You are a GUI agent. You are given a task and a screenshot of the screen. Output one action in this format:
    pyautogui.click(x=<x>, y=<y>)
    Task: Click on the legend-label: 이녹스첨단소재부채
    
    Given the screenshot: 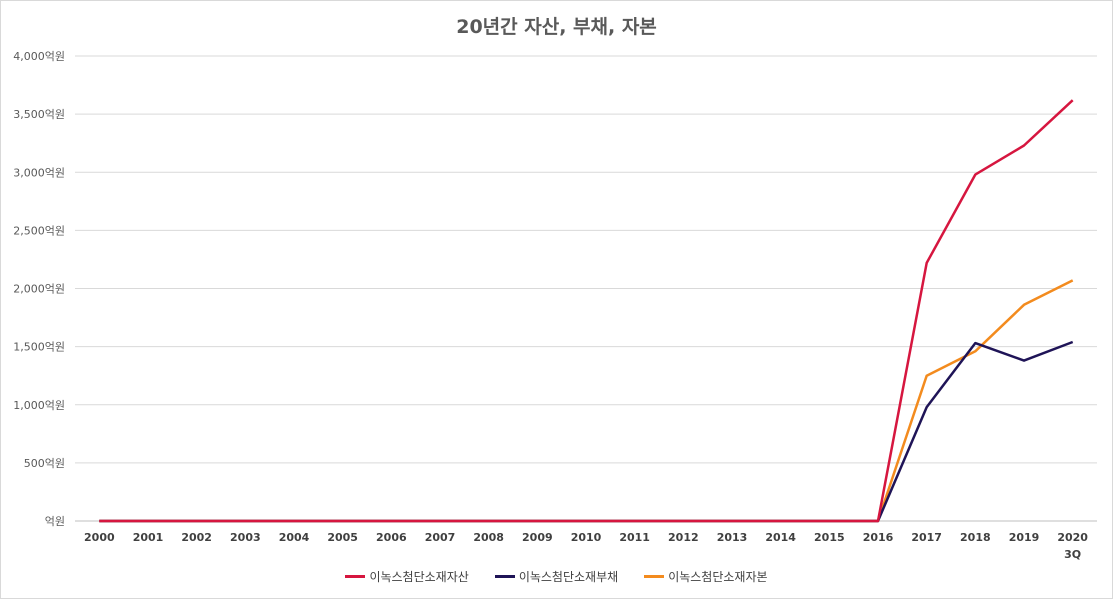 What is the action you would take?
    pyautogui.click(x=568, y=577)
    